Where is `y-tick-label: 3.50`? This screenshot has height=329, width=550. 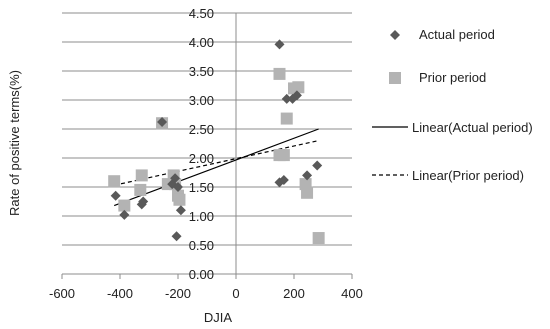 y-tick-label: 3.50 is located at coordinates (201, 71).